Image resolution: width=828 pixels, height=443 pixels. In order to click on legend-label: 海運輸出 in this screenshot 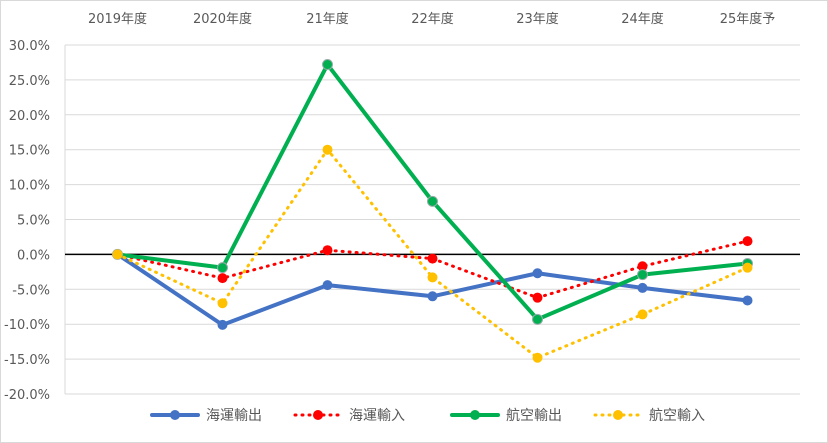, I will do `click(234, 416)`.